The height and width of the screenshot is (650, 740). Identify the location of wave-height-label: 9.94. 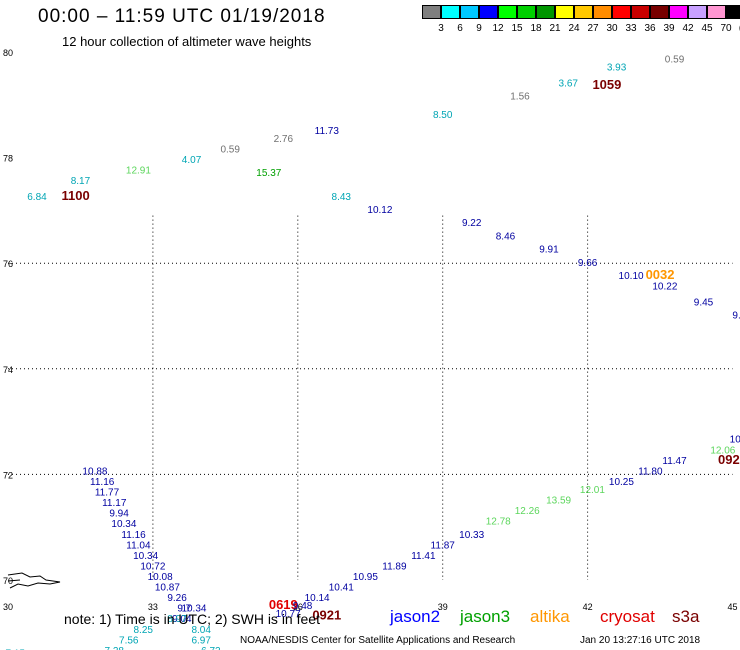
(119, 514).